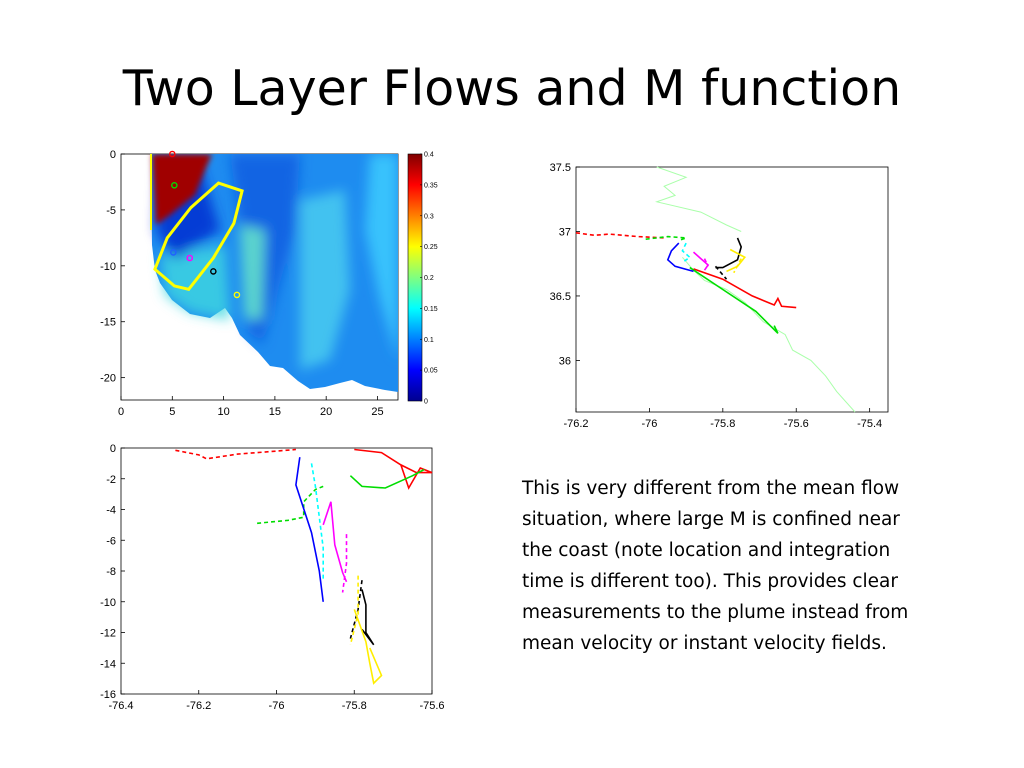  Describe the element at coordinates (575, 424) in the screenshot. I see `map-x-tick-label: -76.2` at that location.